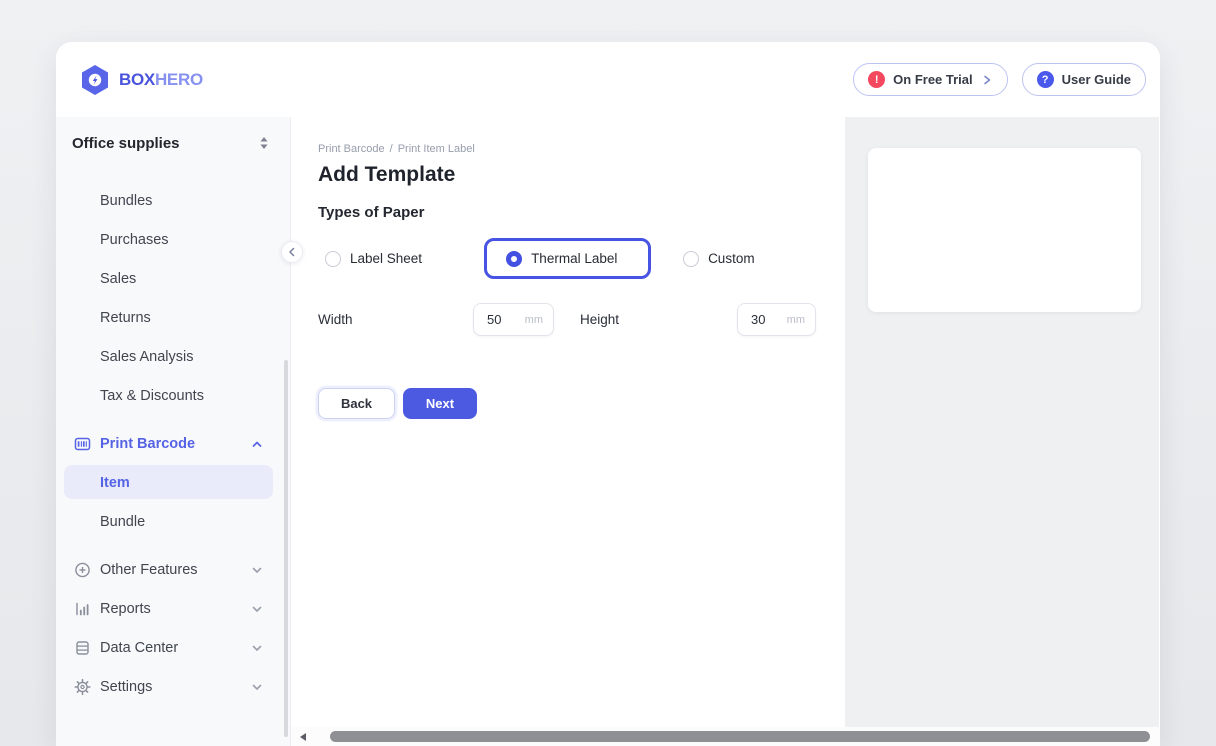 The height and width of the screenshot is (746, 1216). What do you see at coordinates (356, 403) in the screenshot?
I see `back-button: Back` at bounding box center [356, 403].